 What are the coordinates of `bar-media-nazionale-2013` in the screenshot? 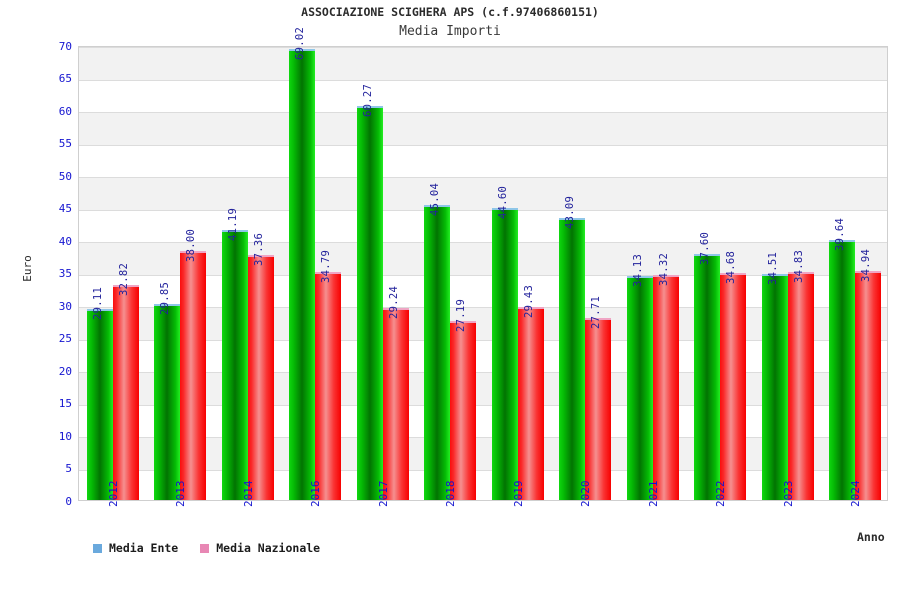 It's located at (193, 375).